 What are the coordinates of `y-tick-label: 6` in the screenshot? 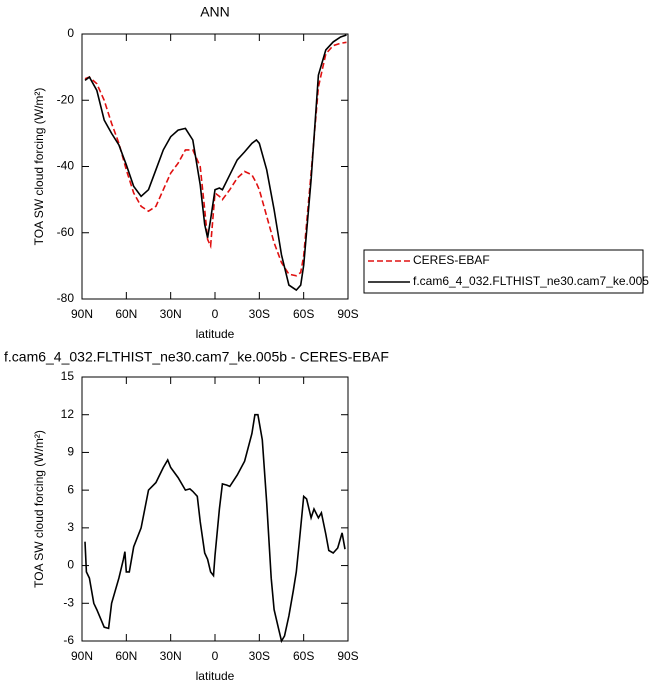 It's located at (70, 489).